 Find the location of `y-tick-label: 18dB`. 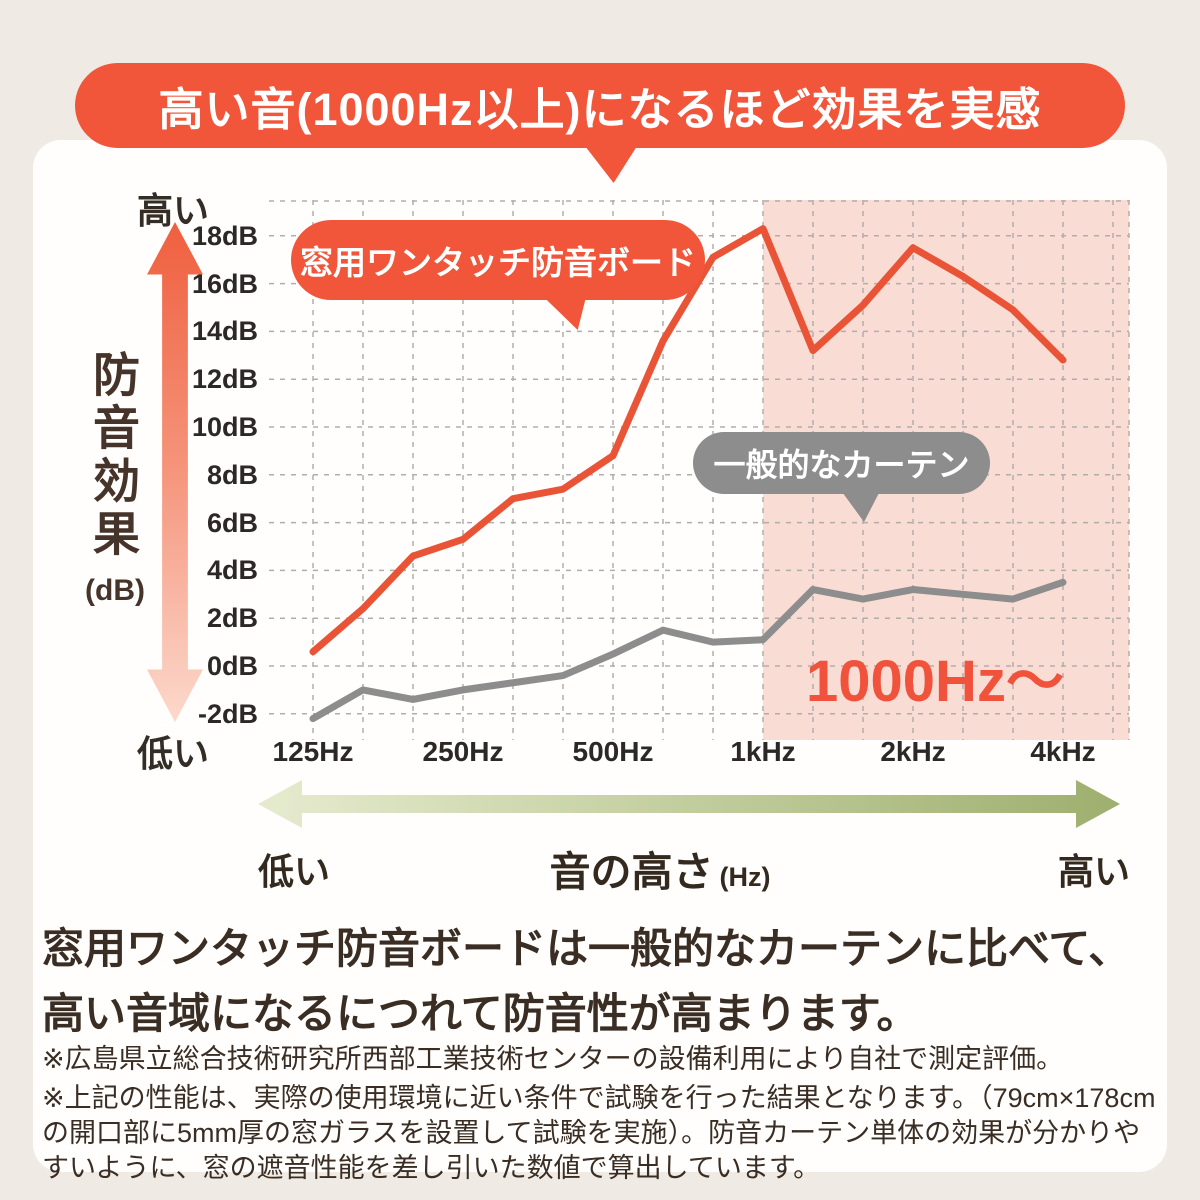

y-tick-label: 18dB is located at coordinates (224, 235).